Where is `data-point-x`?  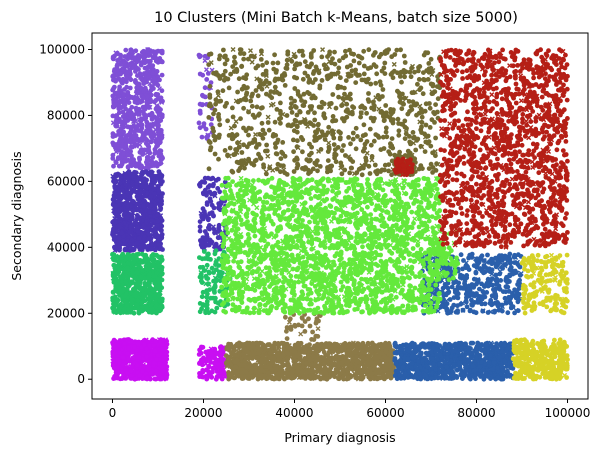 data-point-x is located at coordinates (318, 329).